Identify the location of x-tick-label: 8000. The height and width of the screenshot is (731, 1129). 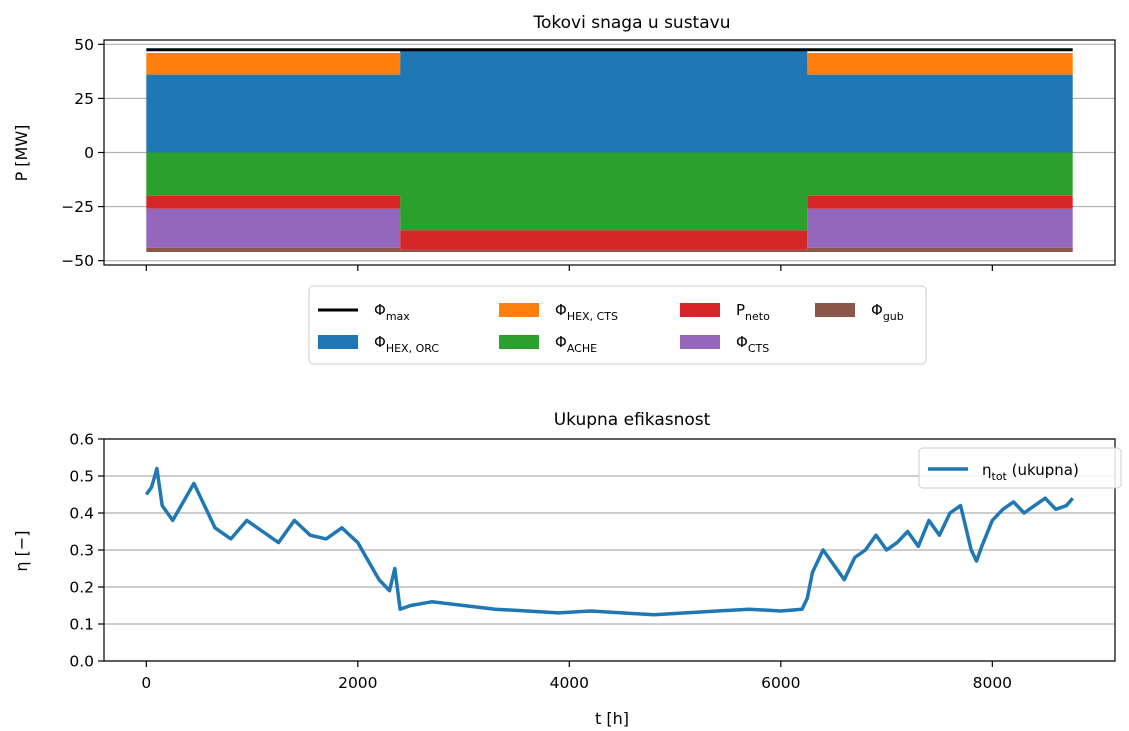
(992, 683).